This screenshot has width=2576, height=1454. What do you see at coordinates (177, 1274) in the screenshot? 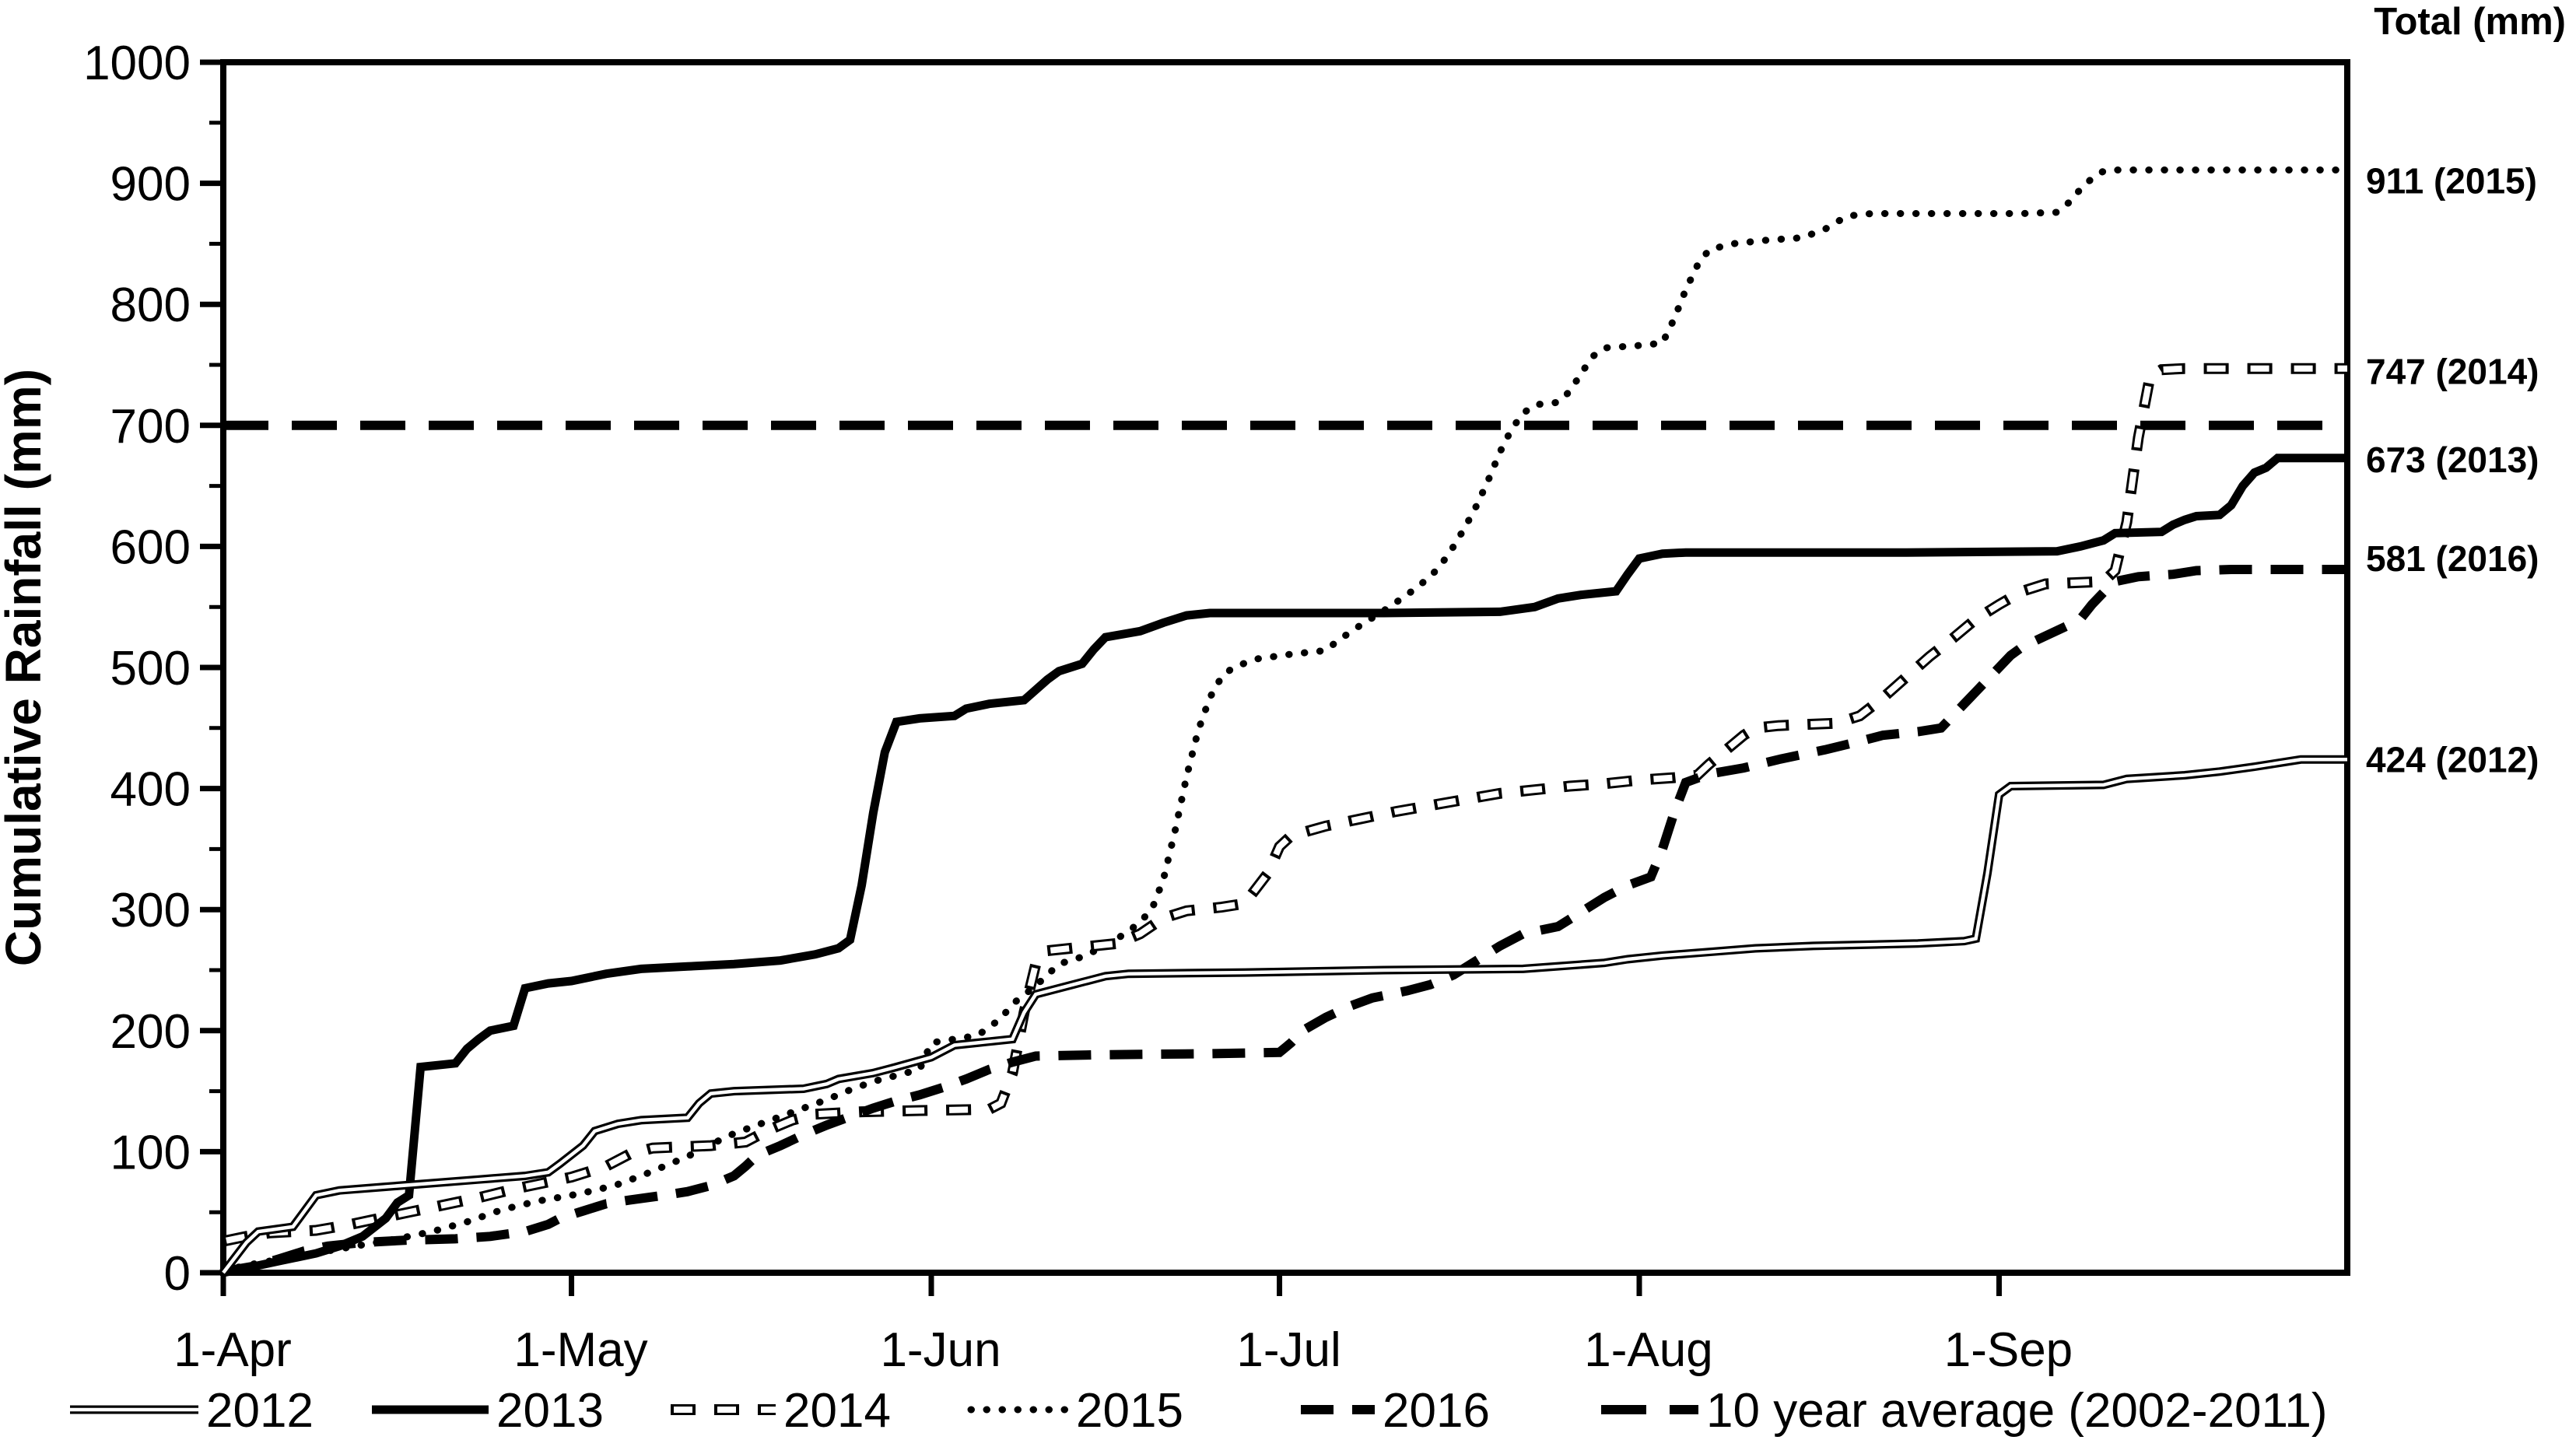
I see `y-tick-label: 0` at bounding box center [177, 1274].